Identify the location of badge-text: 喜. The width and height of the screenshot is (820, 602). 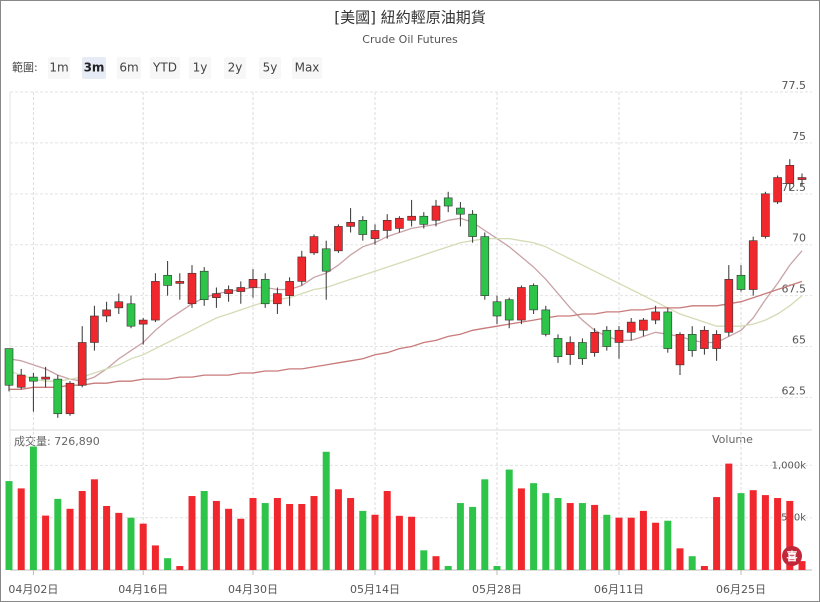
(792, 556).